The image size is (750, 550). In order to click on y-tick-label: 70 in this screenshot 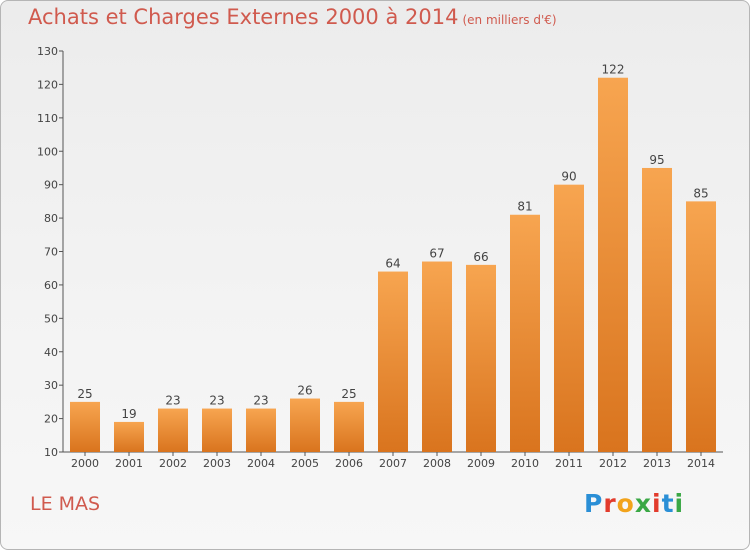, I will do `click(51, 252)`.